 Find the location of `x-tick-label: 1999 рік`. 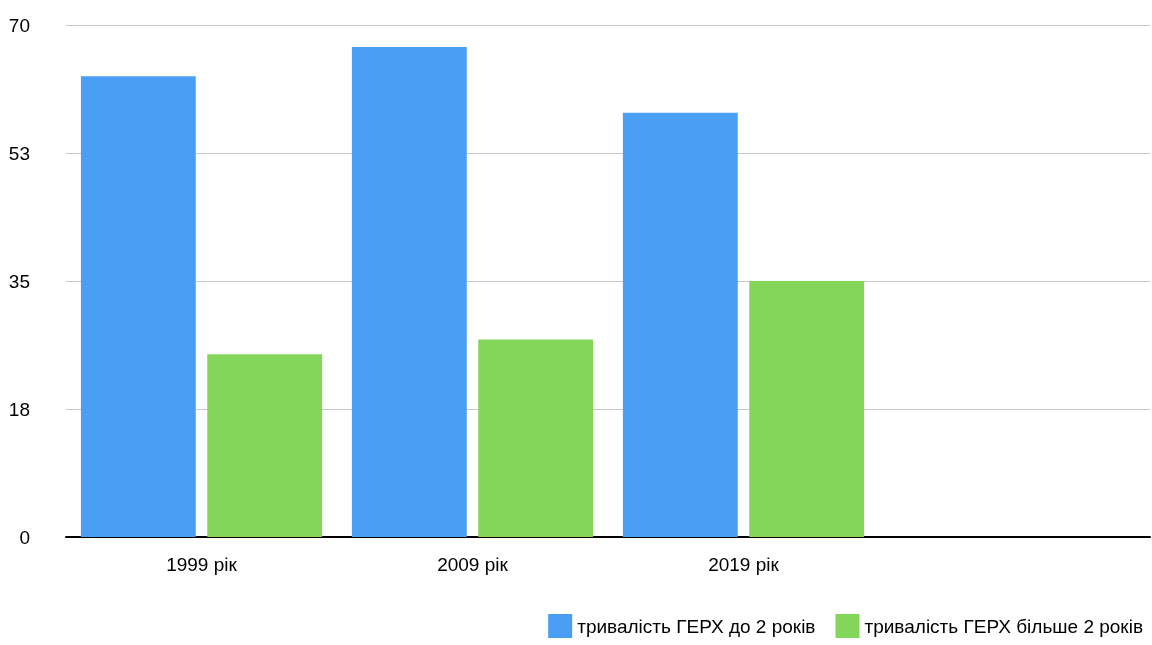

x-tick-label: 1999 рік is located at coordinates (202, 564).